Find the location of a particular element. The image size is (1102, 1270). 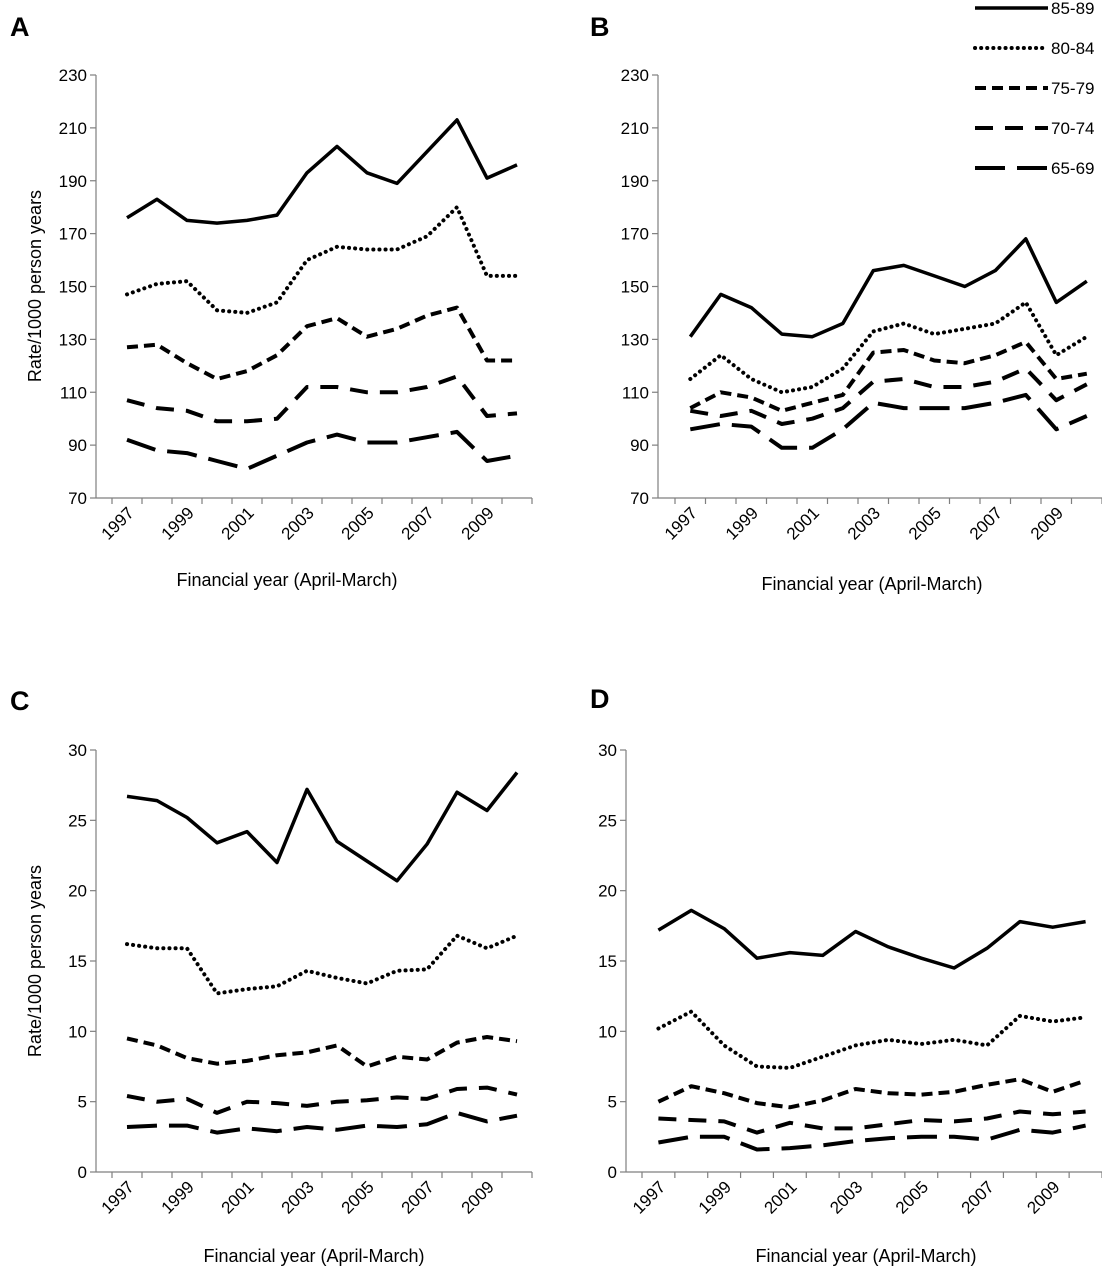

panel-letter-d: D is located at coordinates (600, 699).